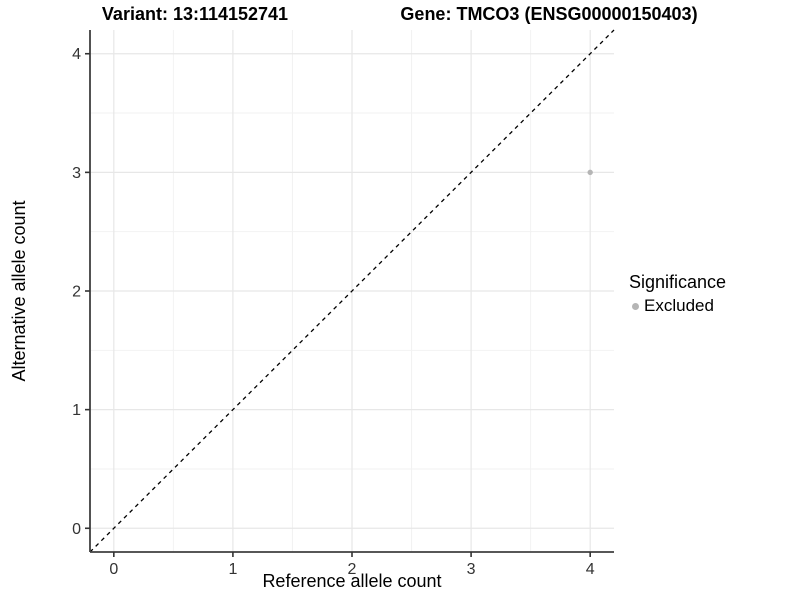 Image resolution: width=800 pixels, height=600 pixels. I want to click on legend-title: Significance, so click(678, 282).